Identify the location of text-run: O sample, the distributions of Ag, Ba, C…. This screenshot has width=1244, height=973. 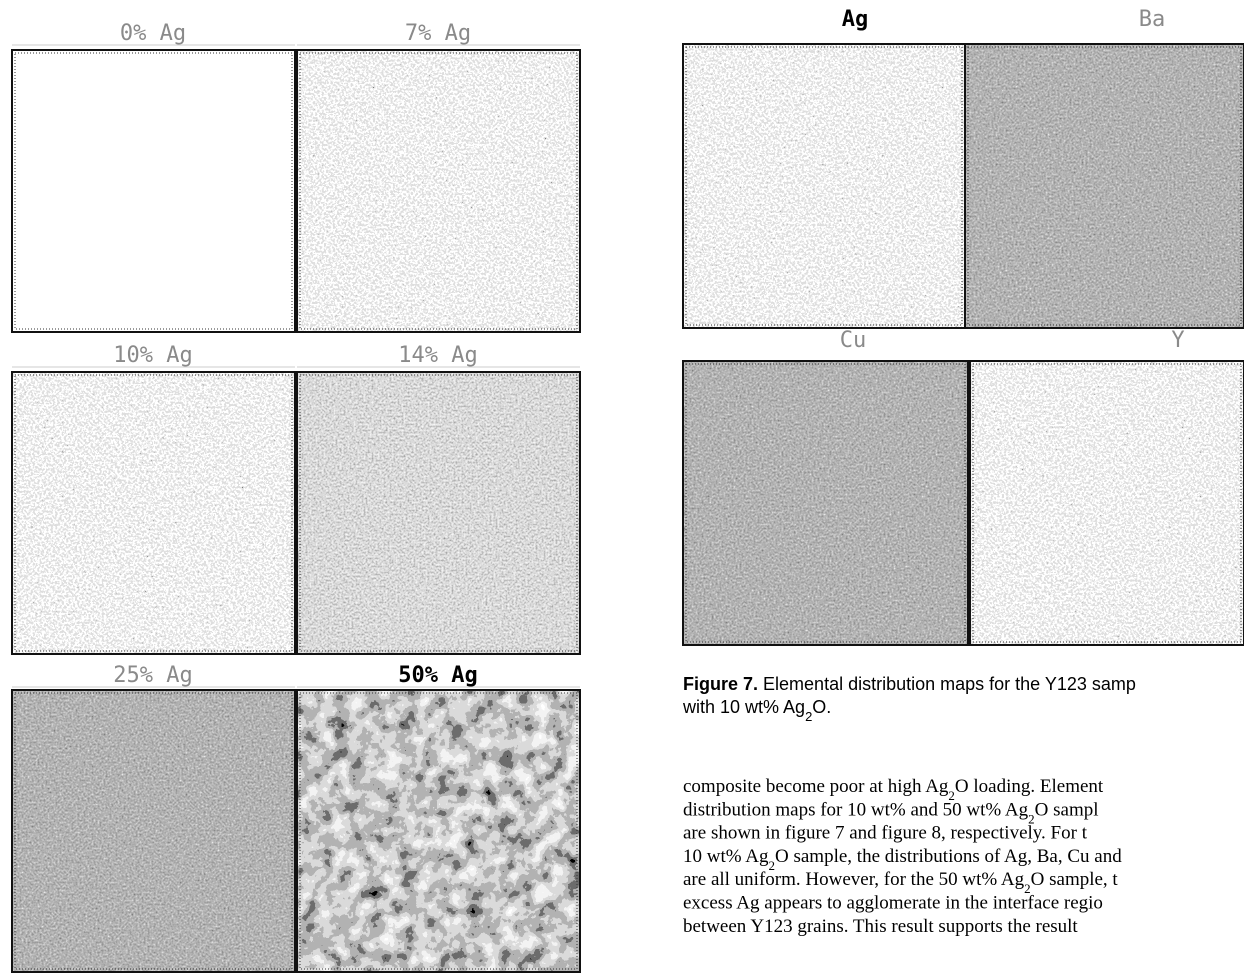
(948, 856).